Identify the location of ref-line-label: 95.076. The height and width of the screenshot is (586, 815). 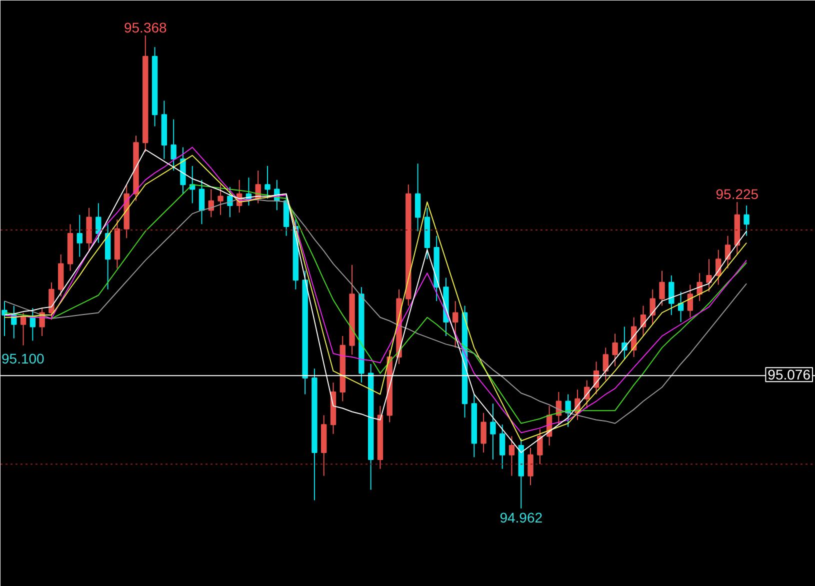
(789, 374).